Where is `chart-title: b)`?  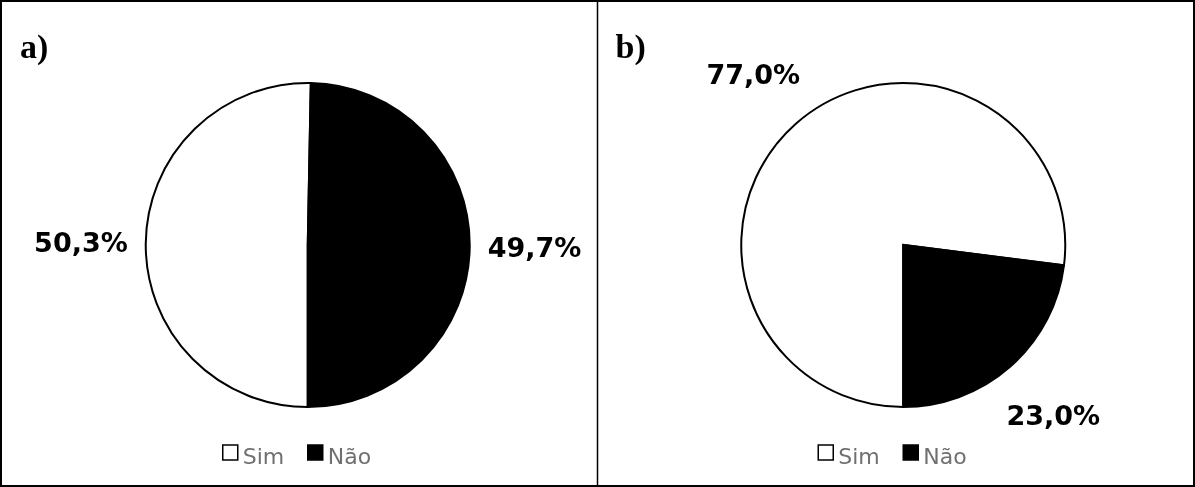 chart-title: b) is located at coordinates (630, 47).